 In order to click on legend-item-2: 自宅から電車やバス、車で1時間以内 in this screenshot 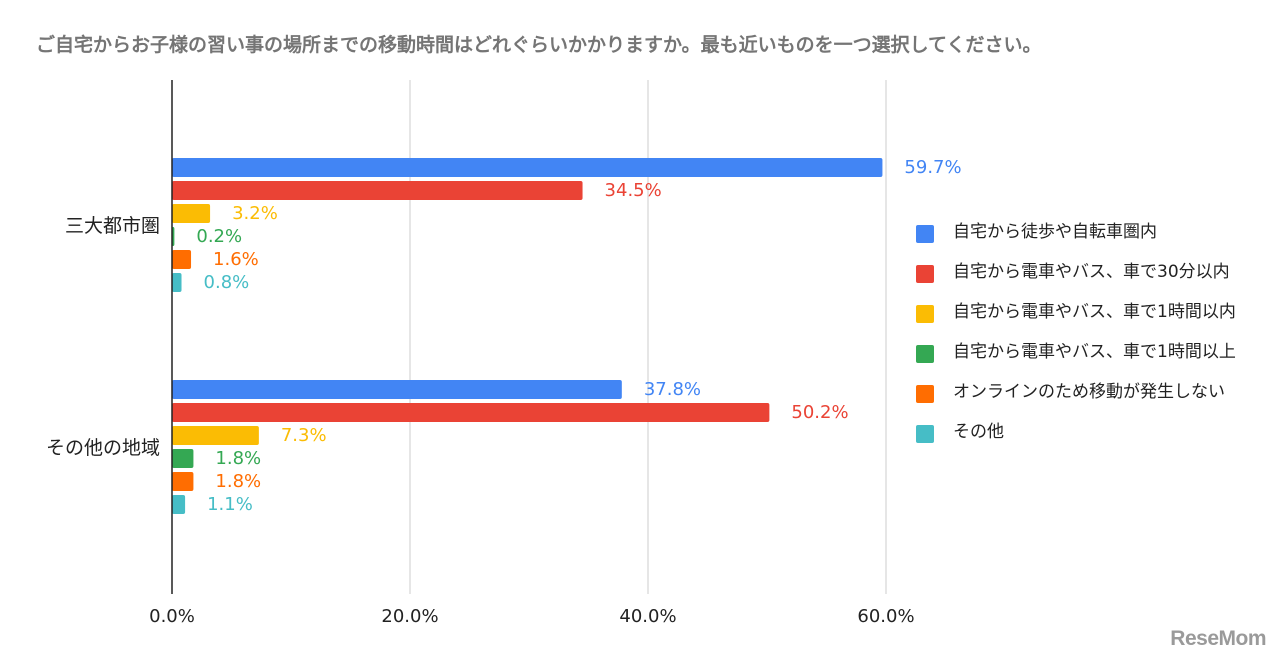, I will do `click(1081, 312)`.